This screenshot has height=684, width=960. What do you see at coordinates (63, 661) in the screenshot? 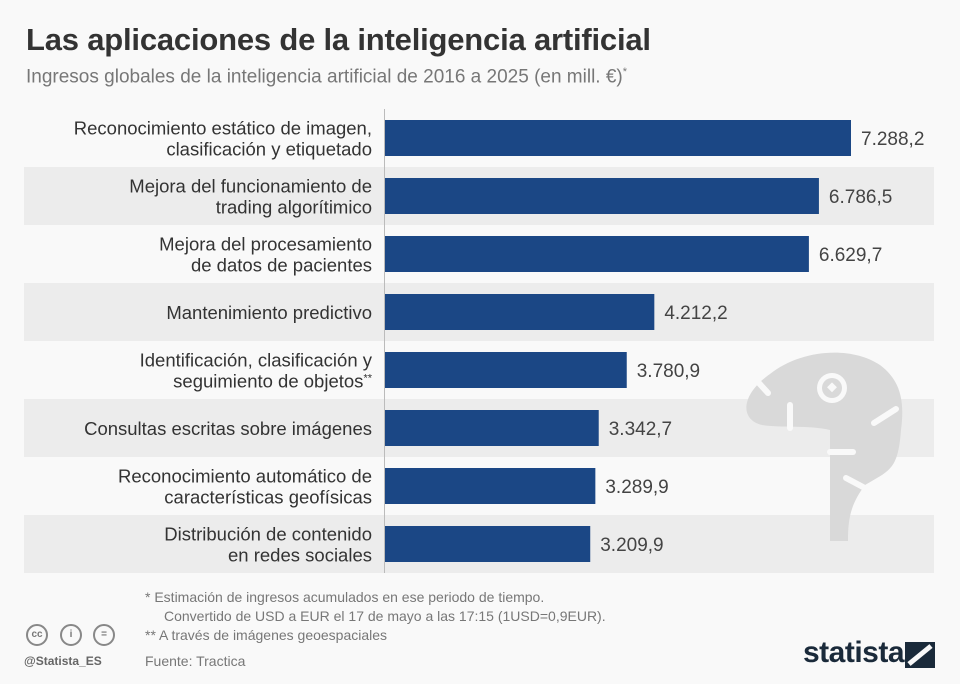
I see `twitter-handle: @Statista_ES` at bounding box center [63, 661].